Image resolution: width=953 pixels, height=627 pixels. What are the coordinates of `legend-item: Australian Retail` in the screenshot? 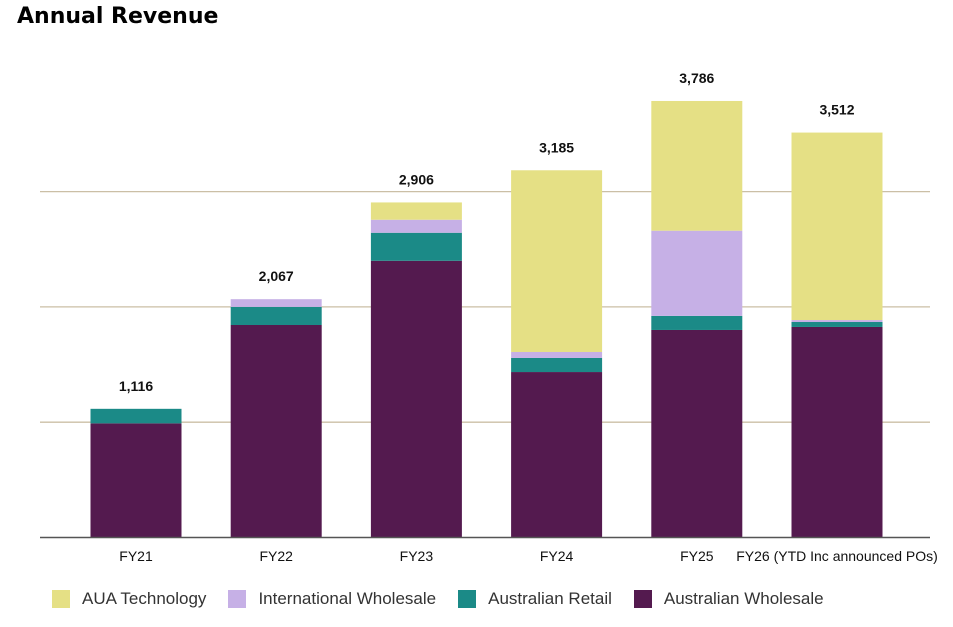 It's located at (535, 599).